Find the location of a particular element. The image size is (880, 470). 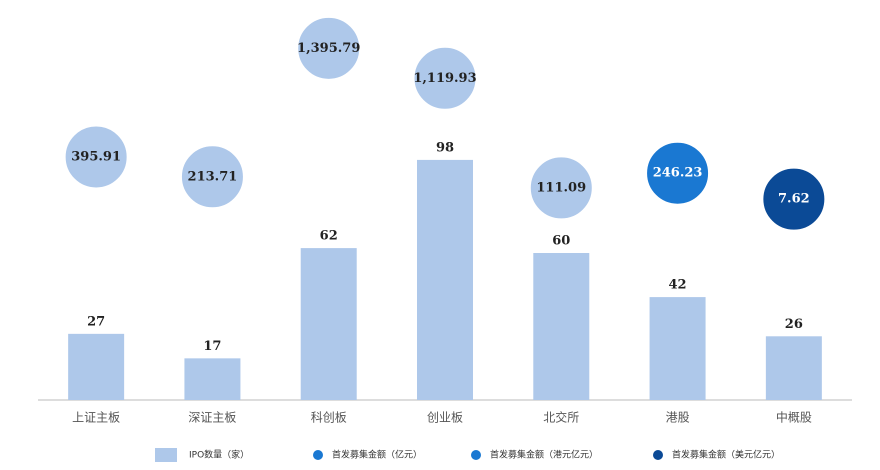

x-tick-label: 港股 is located at coordinates (678, 418).